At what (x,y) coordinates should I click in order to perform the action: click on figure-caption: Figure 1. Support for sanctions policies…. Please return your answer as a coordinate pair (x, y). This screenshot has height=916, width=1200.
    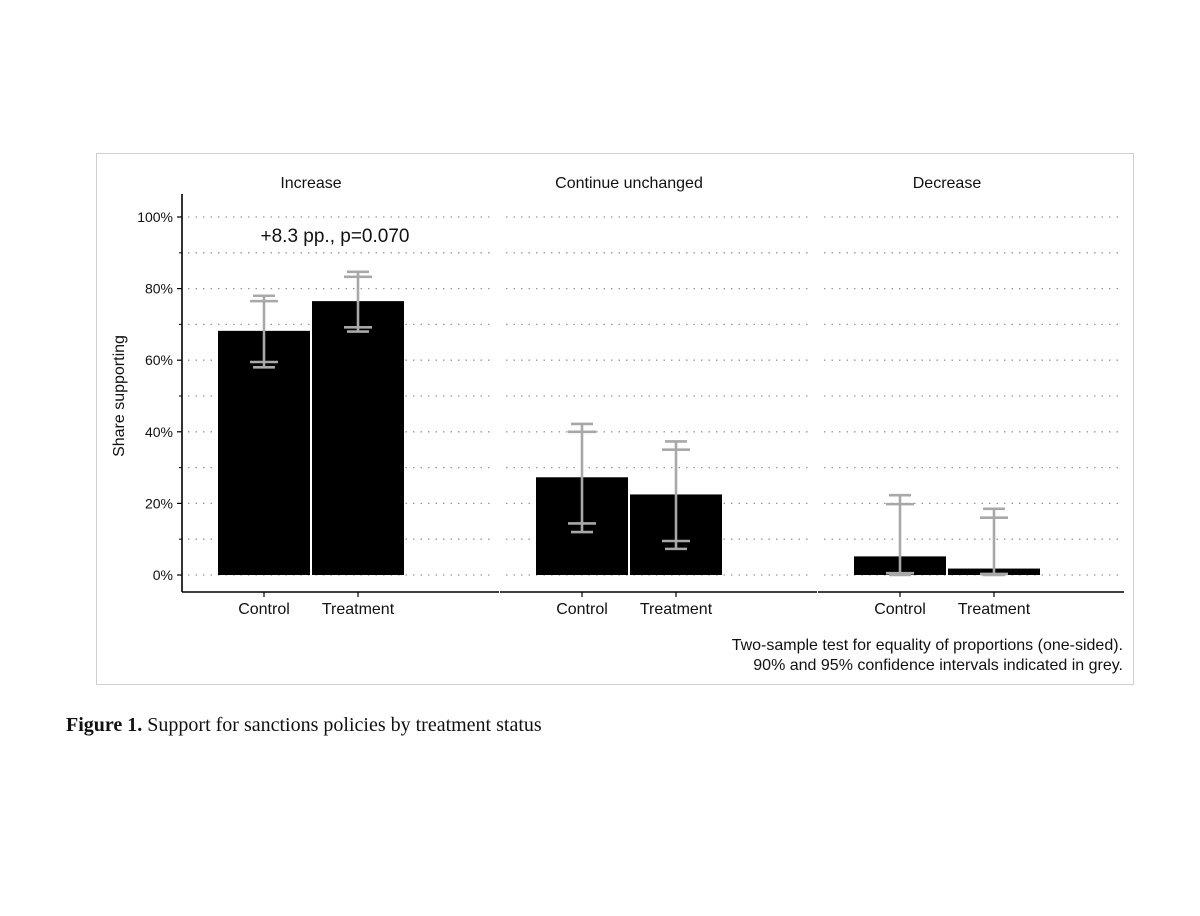
    Looking at the image, I should click on (304, 725).